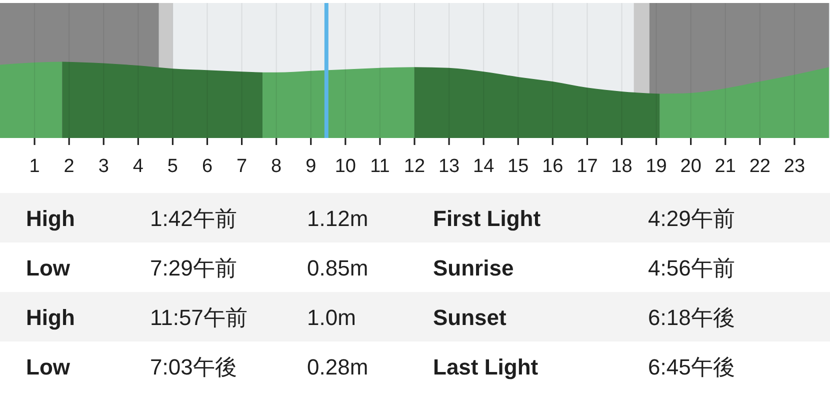 This screenshot has height=405, width=830. Describe the element at coordinates (331, 317) in the screenshot. I see `text: 1.0m` at that location.